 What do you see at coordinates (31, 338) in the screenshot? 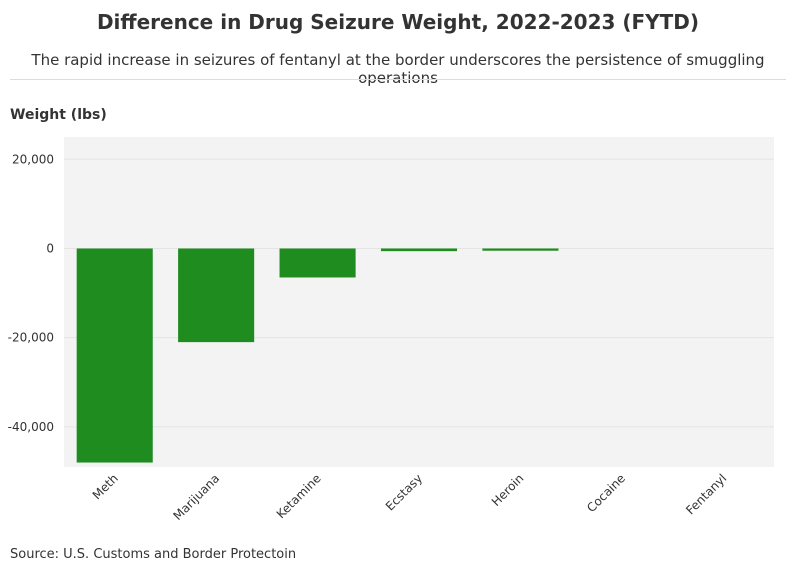
I see `y-tick-label: -20,000` at bounding box center [31, 338].